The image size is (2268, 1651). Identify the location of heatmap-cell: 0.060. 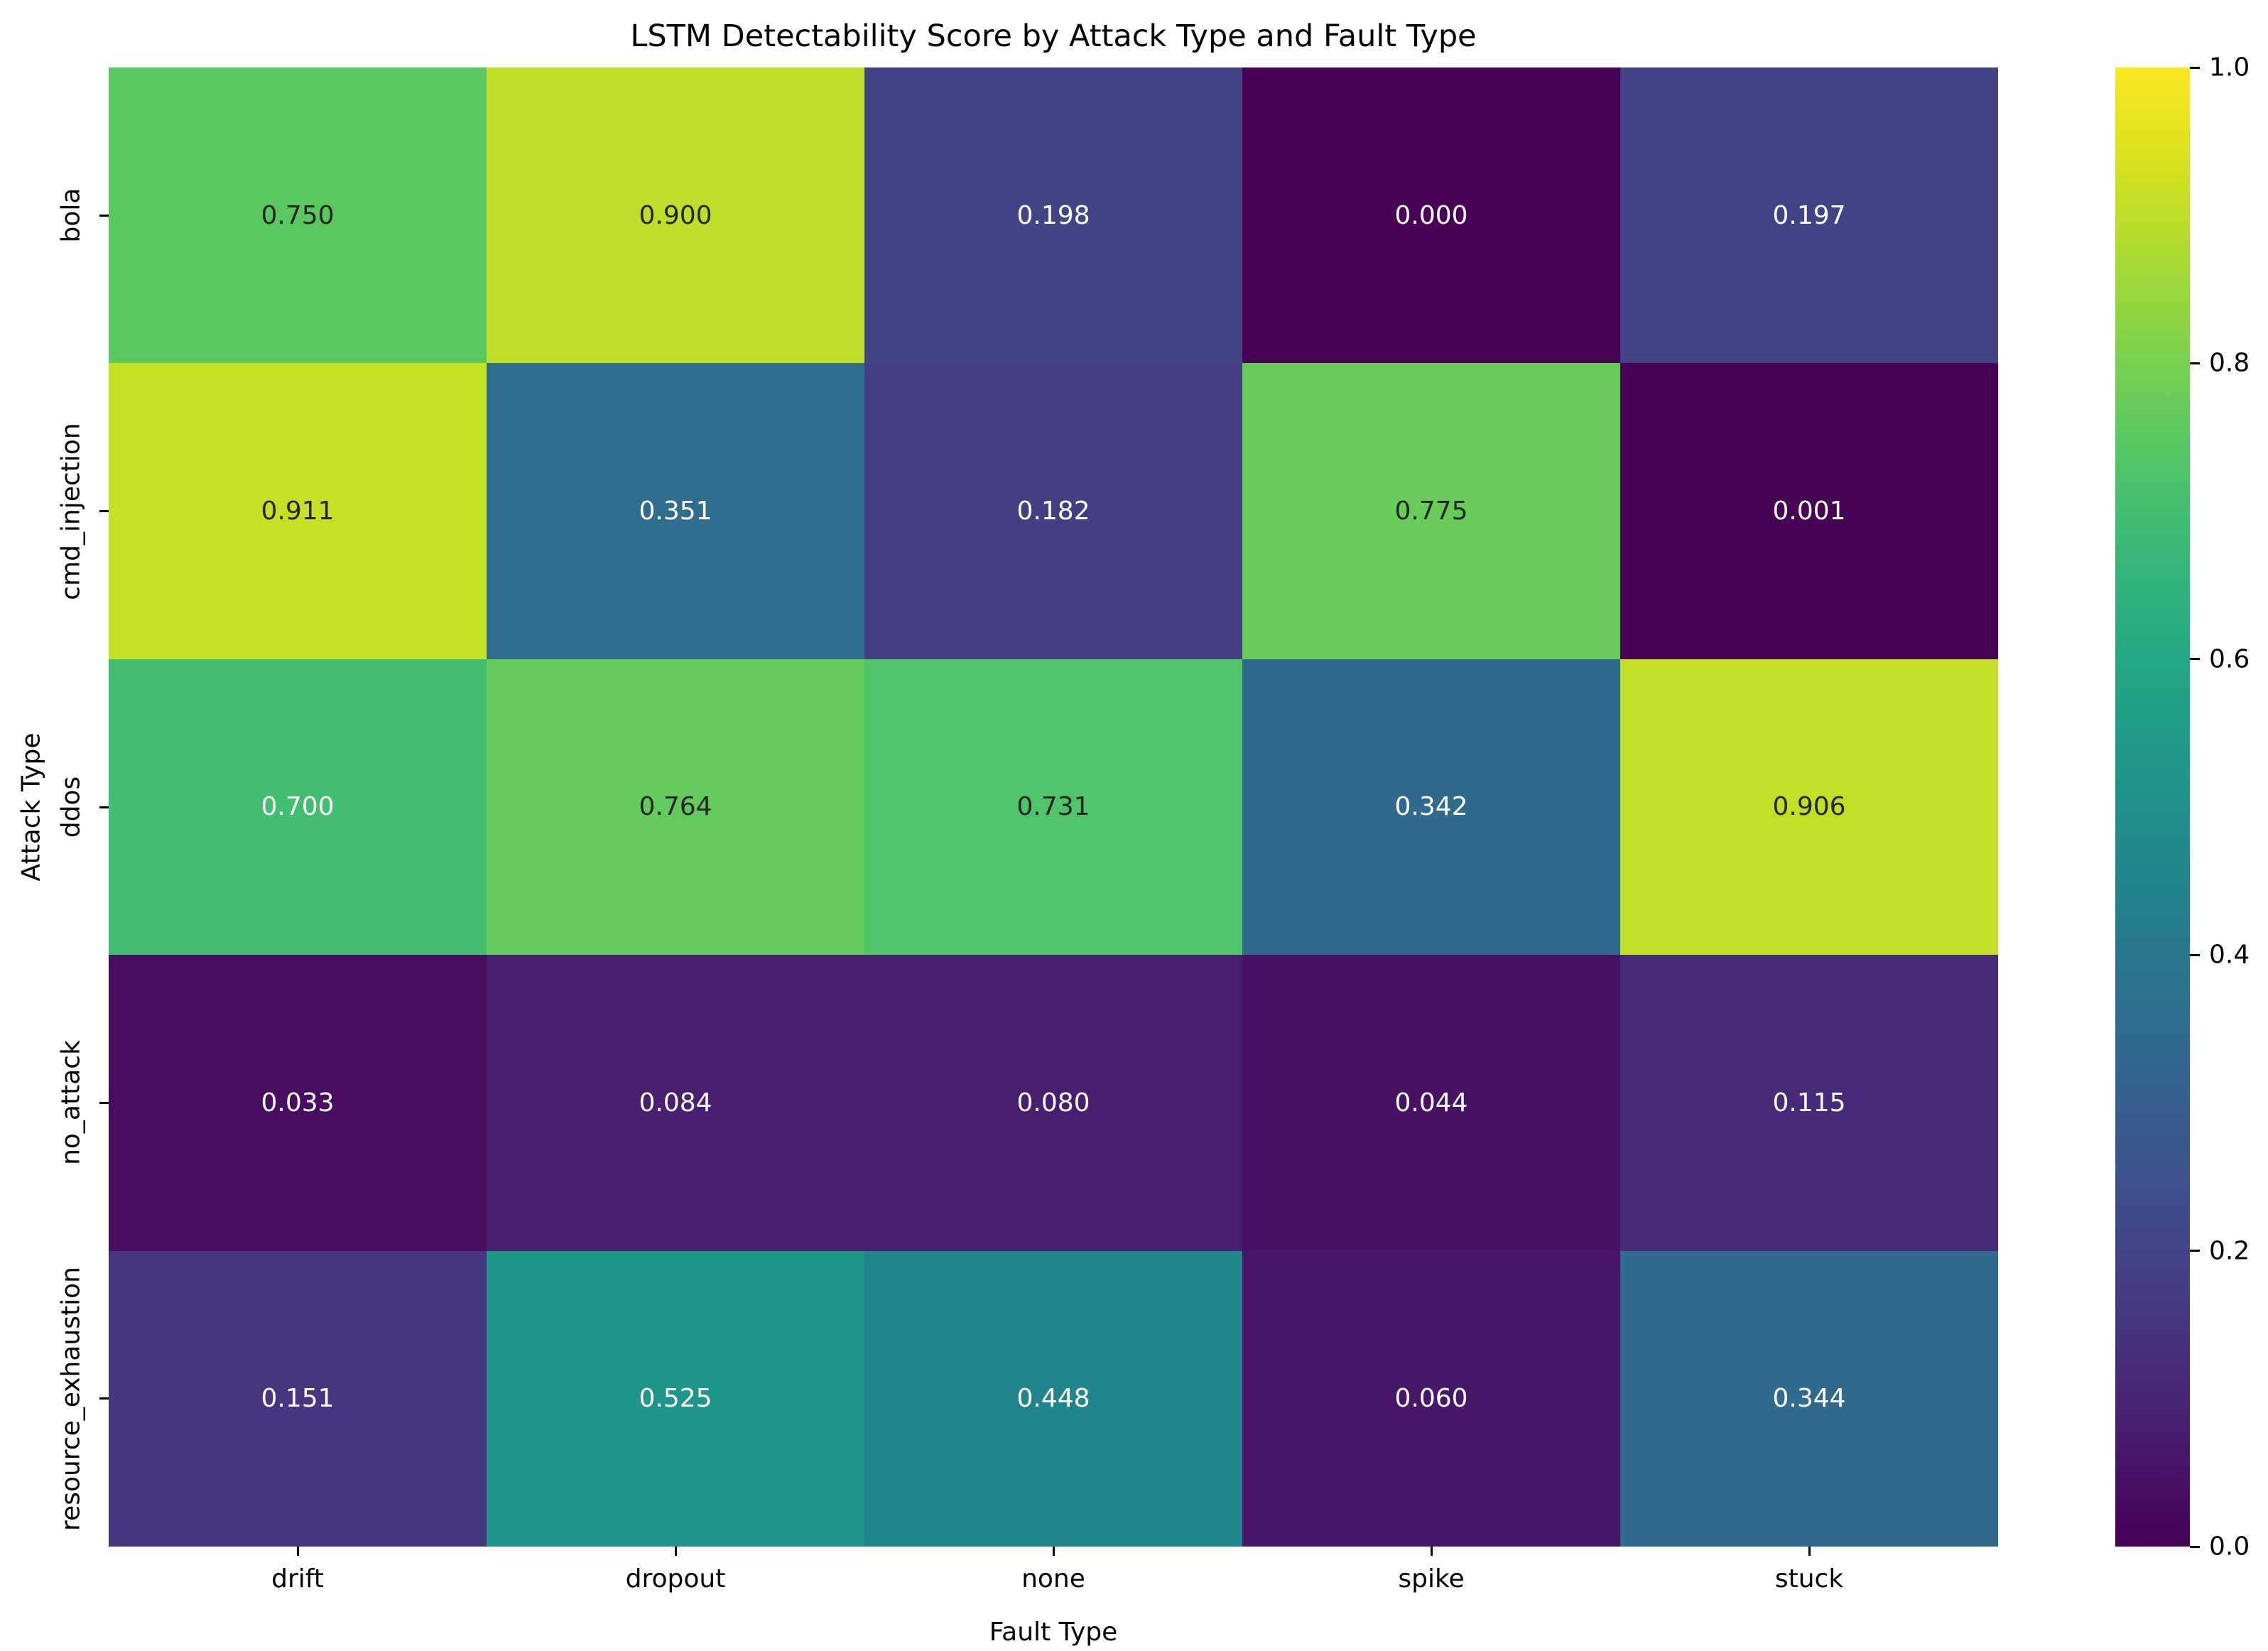
(1431, 1399).